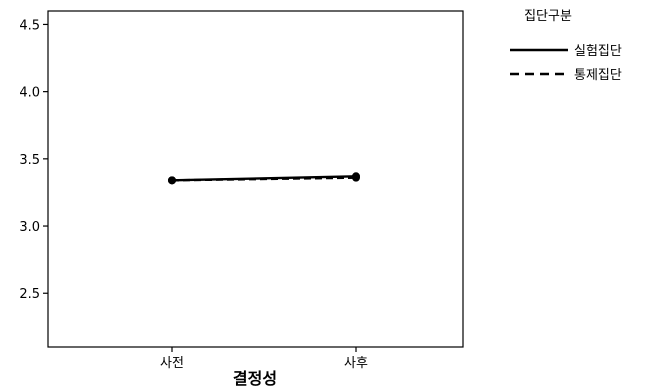 The width and height of the screenshot is (650, 389). Describe the element at coordinates (598, 75) in the screenshot. I see `legend-label: 통제집단` at that location.